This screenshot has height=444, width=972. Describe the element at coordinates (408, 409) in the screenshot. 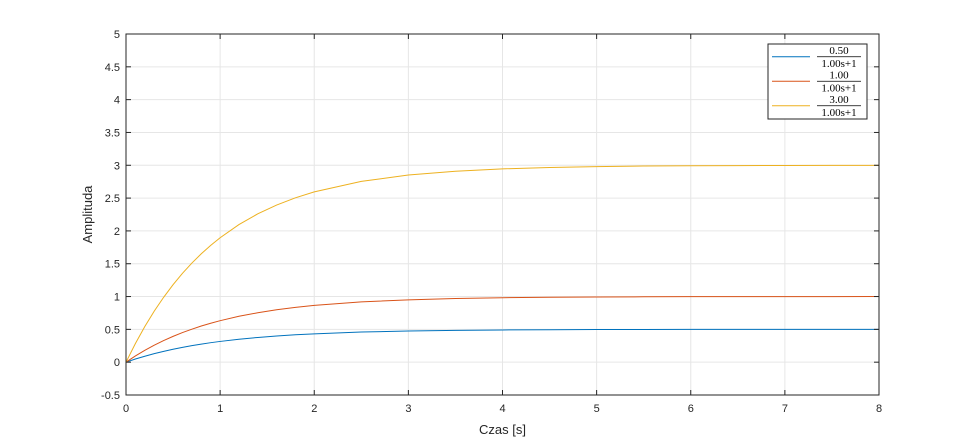

I see `x-tick-label: 3` at that location.